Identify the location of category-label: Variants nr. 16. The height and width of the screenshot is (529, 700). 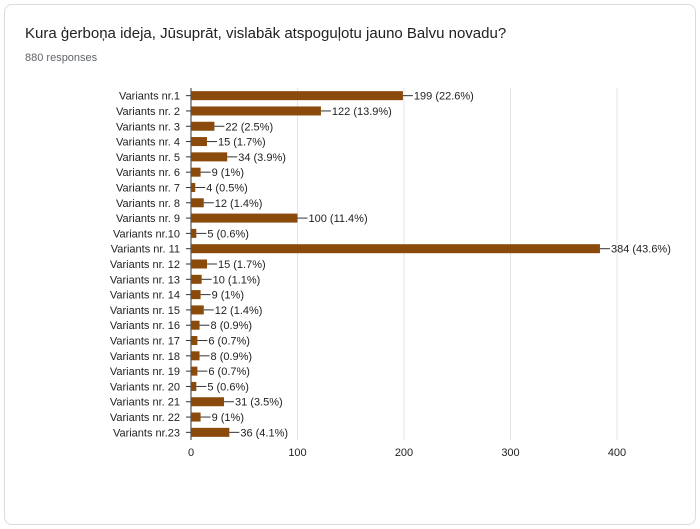
(145, 326).